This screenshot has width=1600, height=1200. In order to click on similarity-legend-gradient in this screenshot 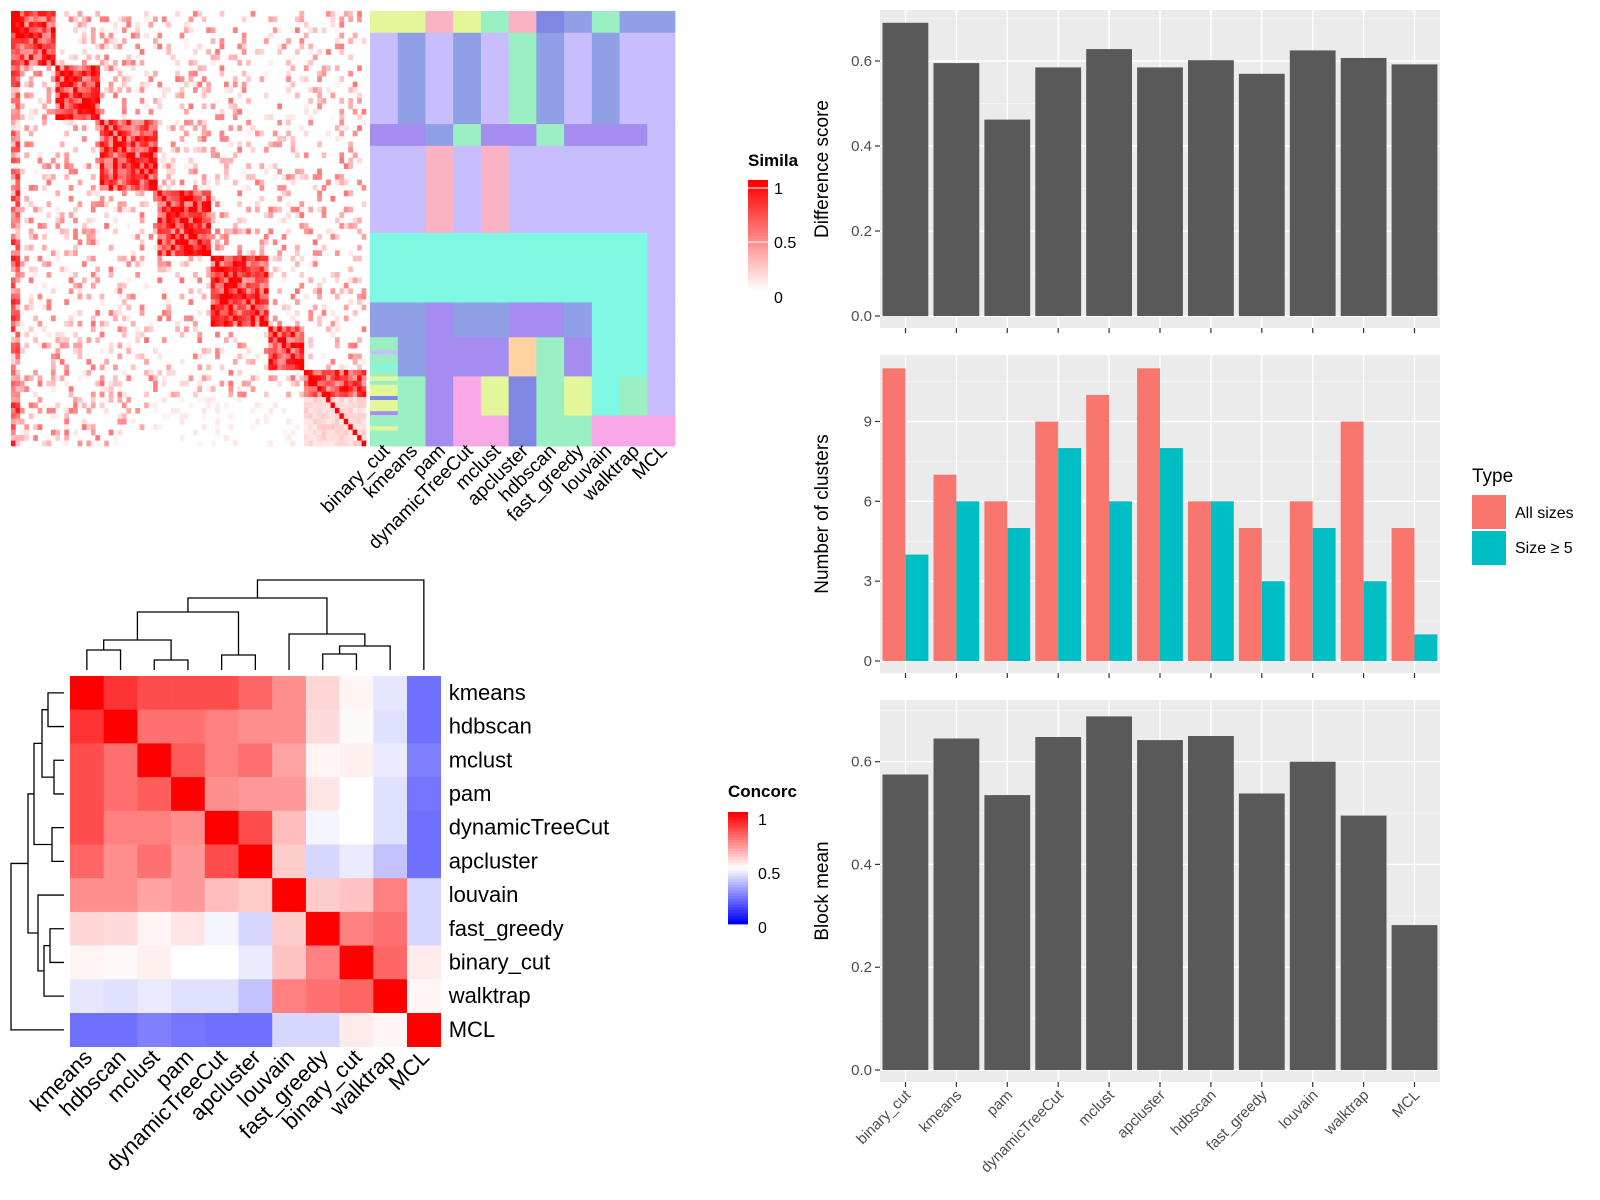, I will do `click(758, 182)`.